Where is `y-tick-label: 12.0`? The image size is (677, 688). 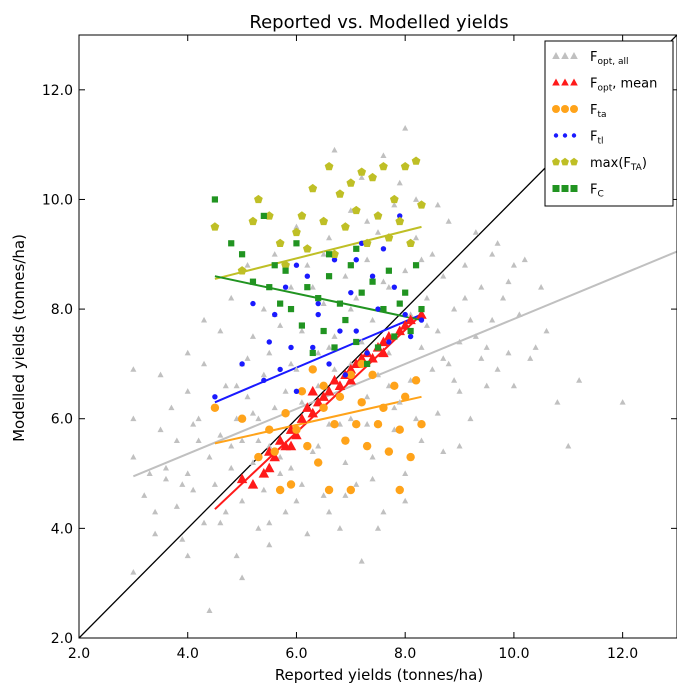 y-tick-label: 12.0 is located at coordinates (57, 91).